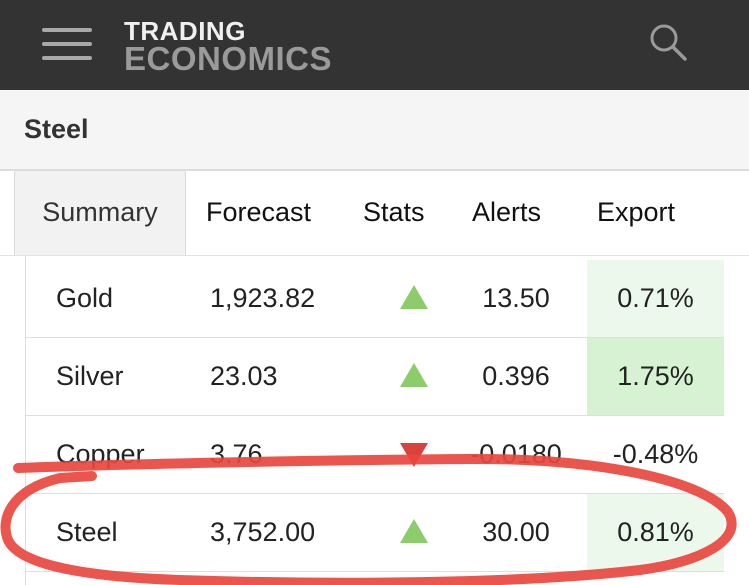 The width and height of the screenshot is (749, 585). Describe the element at coordinates (374, 130) in the screenshot. I see `page-title-bar: Steel` at that location.